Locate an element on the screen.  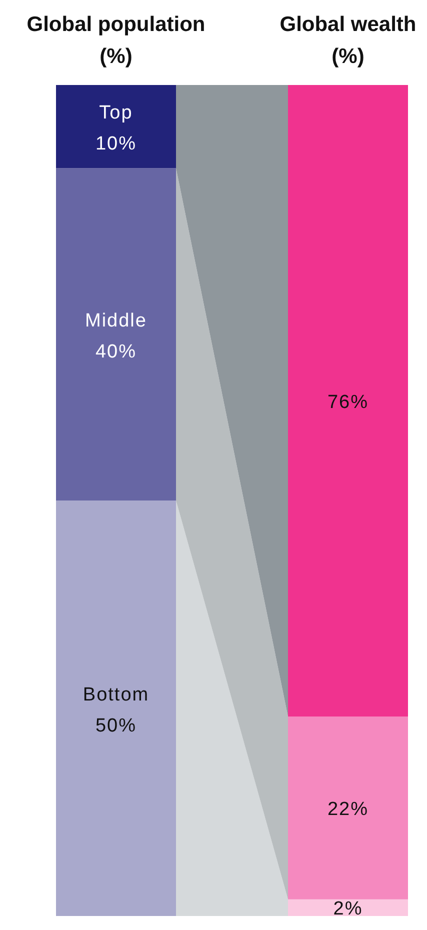
x-tick-label: Global wealth (%) is located at coordinates (348, 40).